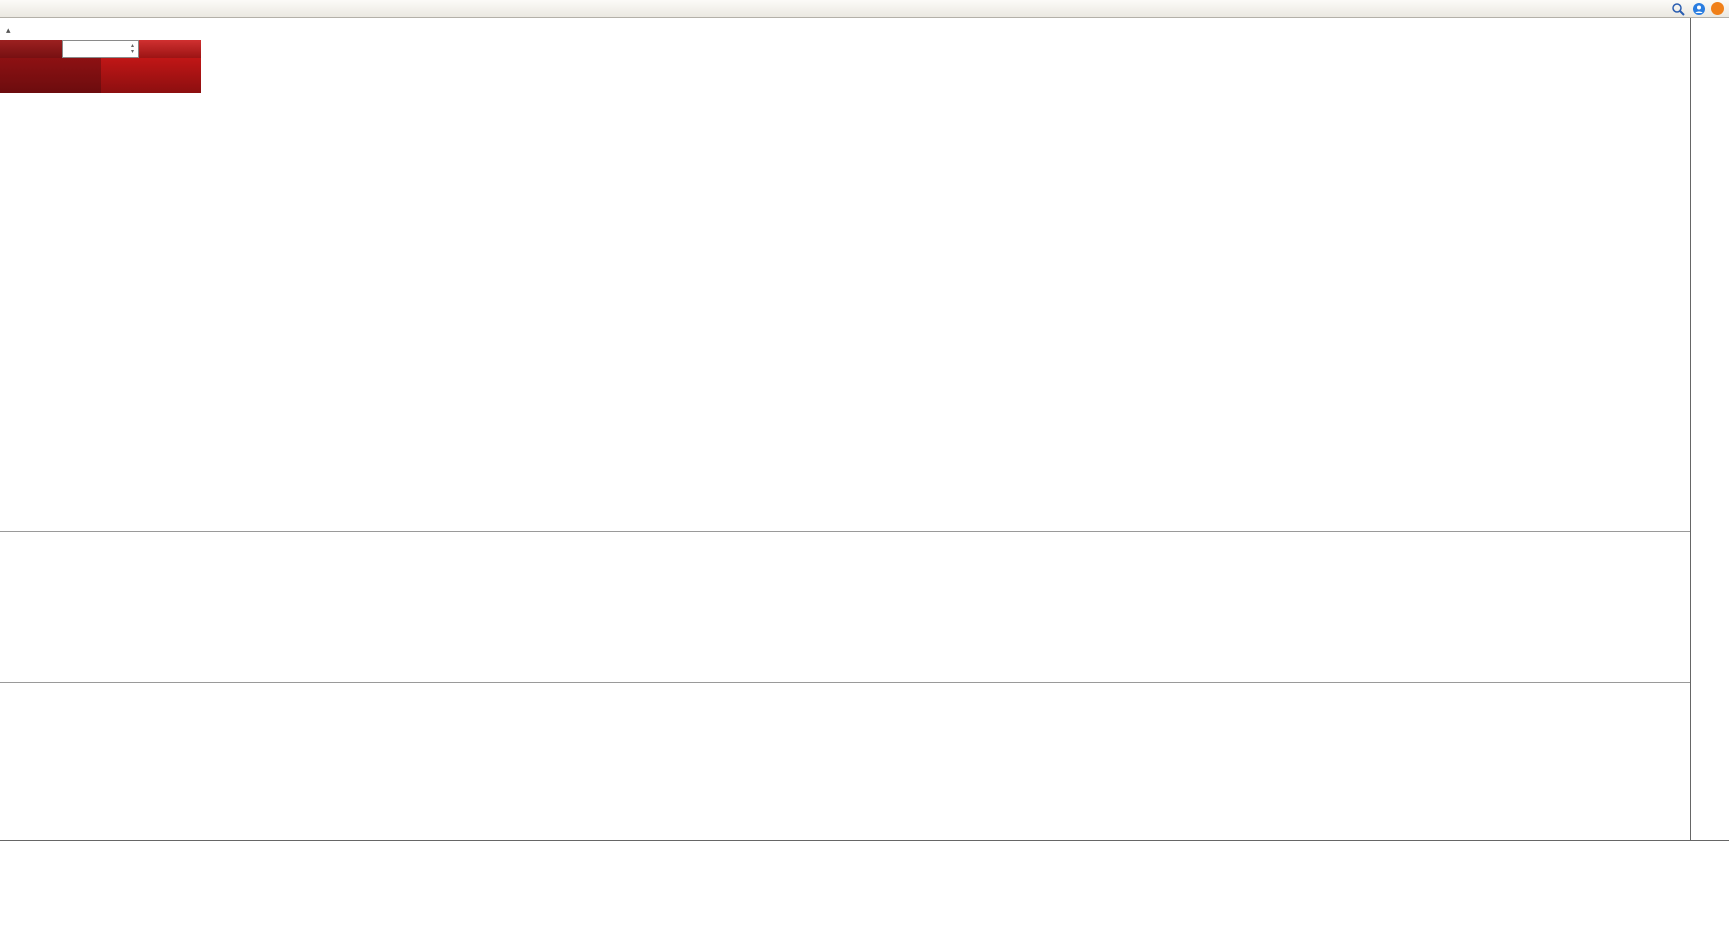 The width and height of the screenshot is (1729, 944). I want to click on chart-title: ▴, so click(10, 30).